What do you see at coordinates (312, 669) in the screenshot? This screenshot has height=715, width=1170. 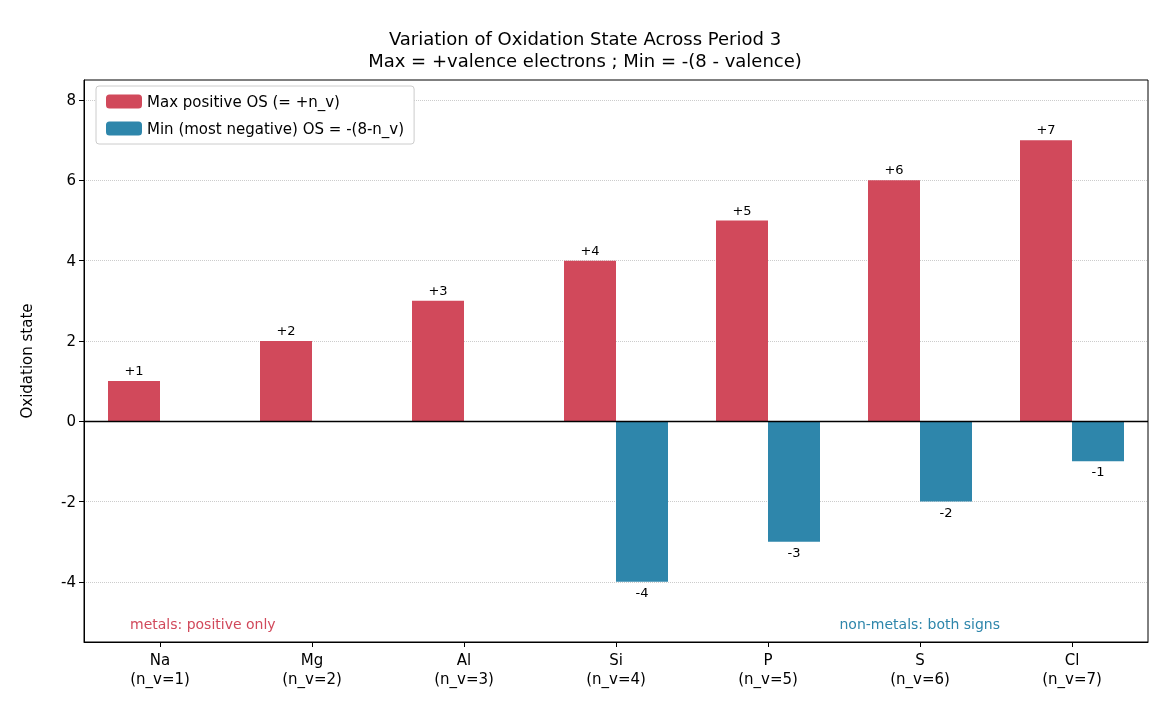 I see `x-tick-label: Mg (n_v=2)` at bounding box center [312, 669].